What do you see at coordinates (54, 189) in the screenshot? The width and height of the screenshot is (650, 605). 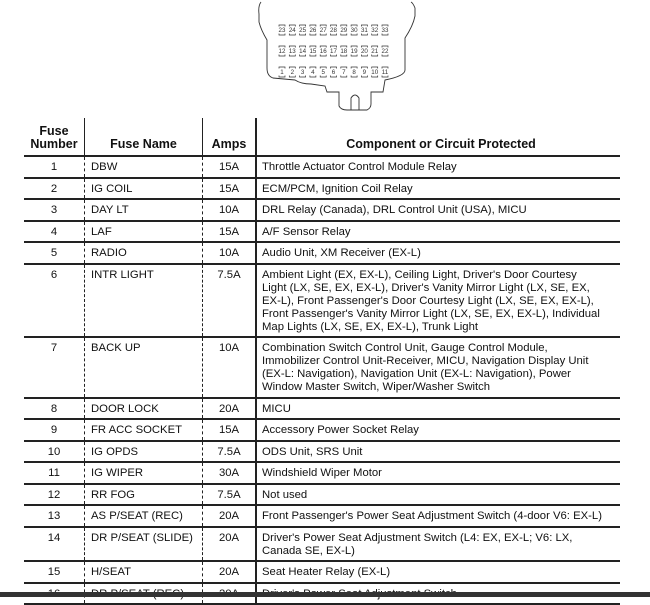 I see `fuse-number: 2` at bounding box center [54, 189].